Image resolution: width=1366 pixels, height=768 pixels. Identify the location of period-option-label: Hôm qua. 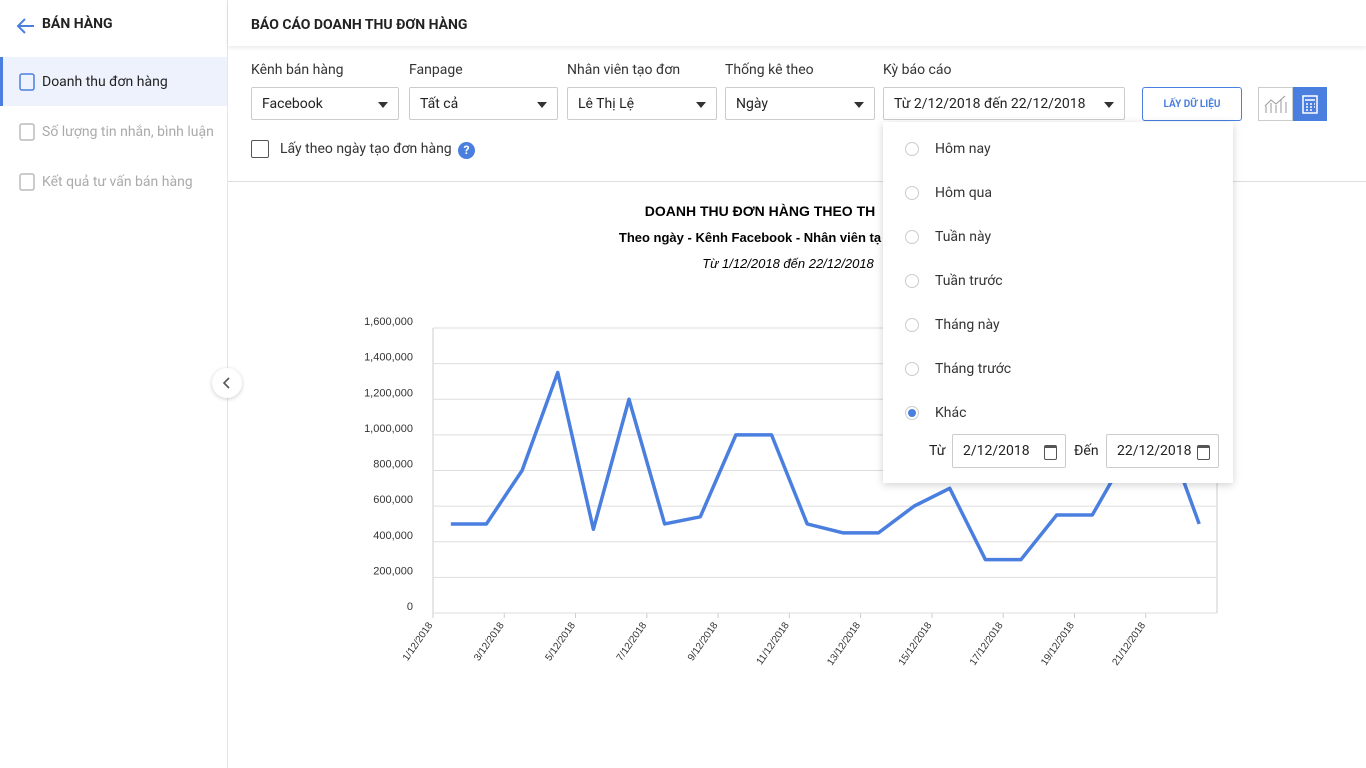
(964, 193).